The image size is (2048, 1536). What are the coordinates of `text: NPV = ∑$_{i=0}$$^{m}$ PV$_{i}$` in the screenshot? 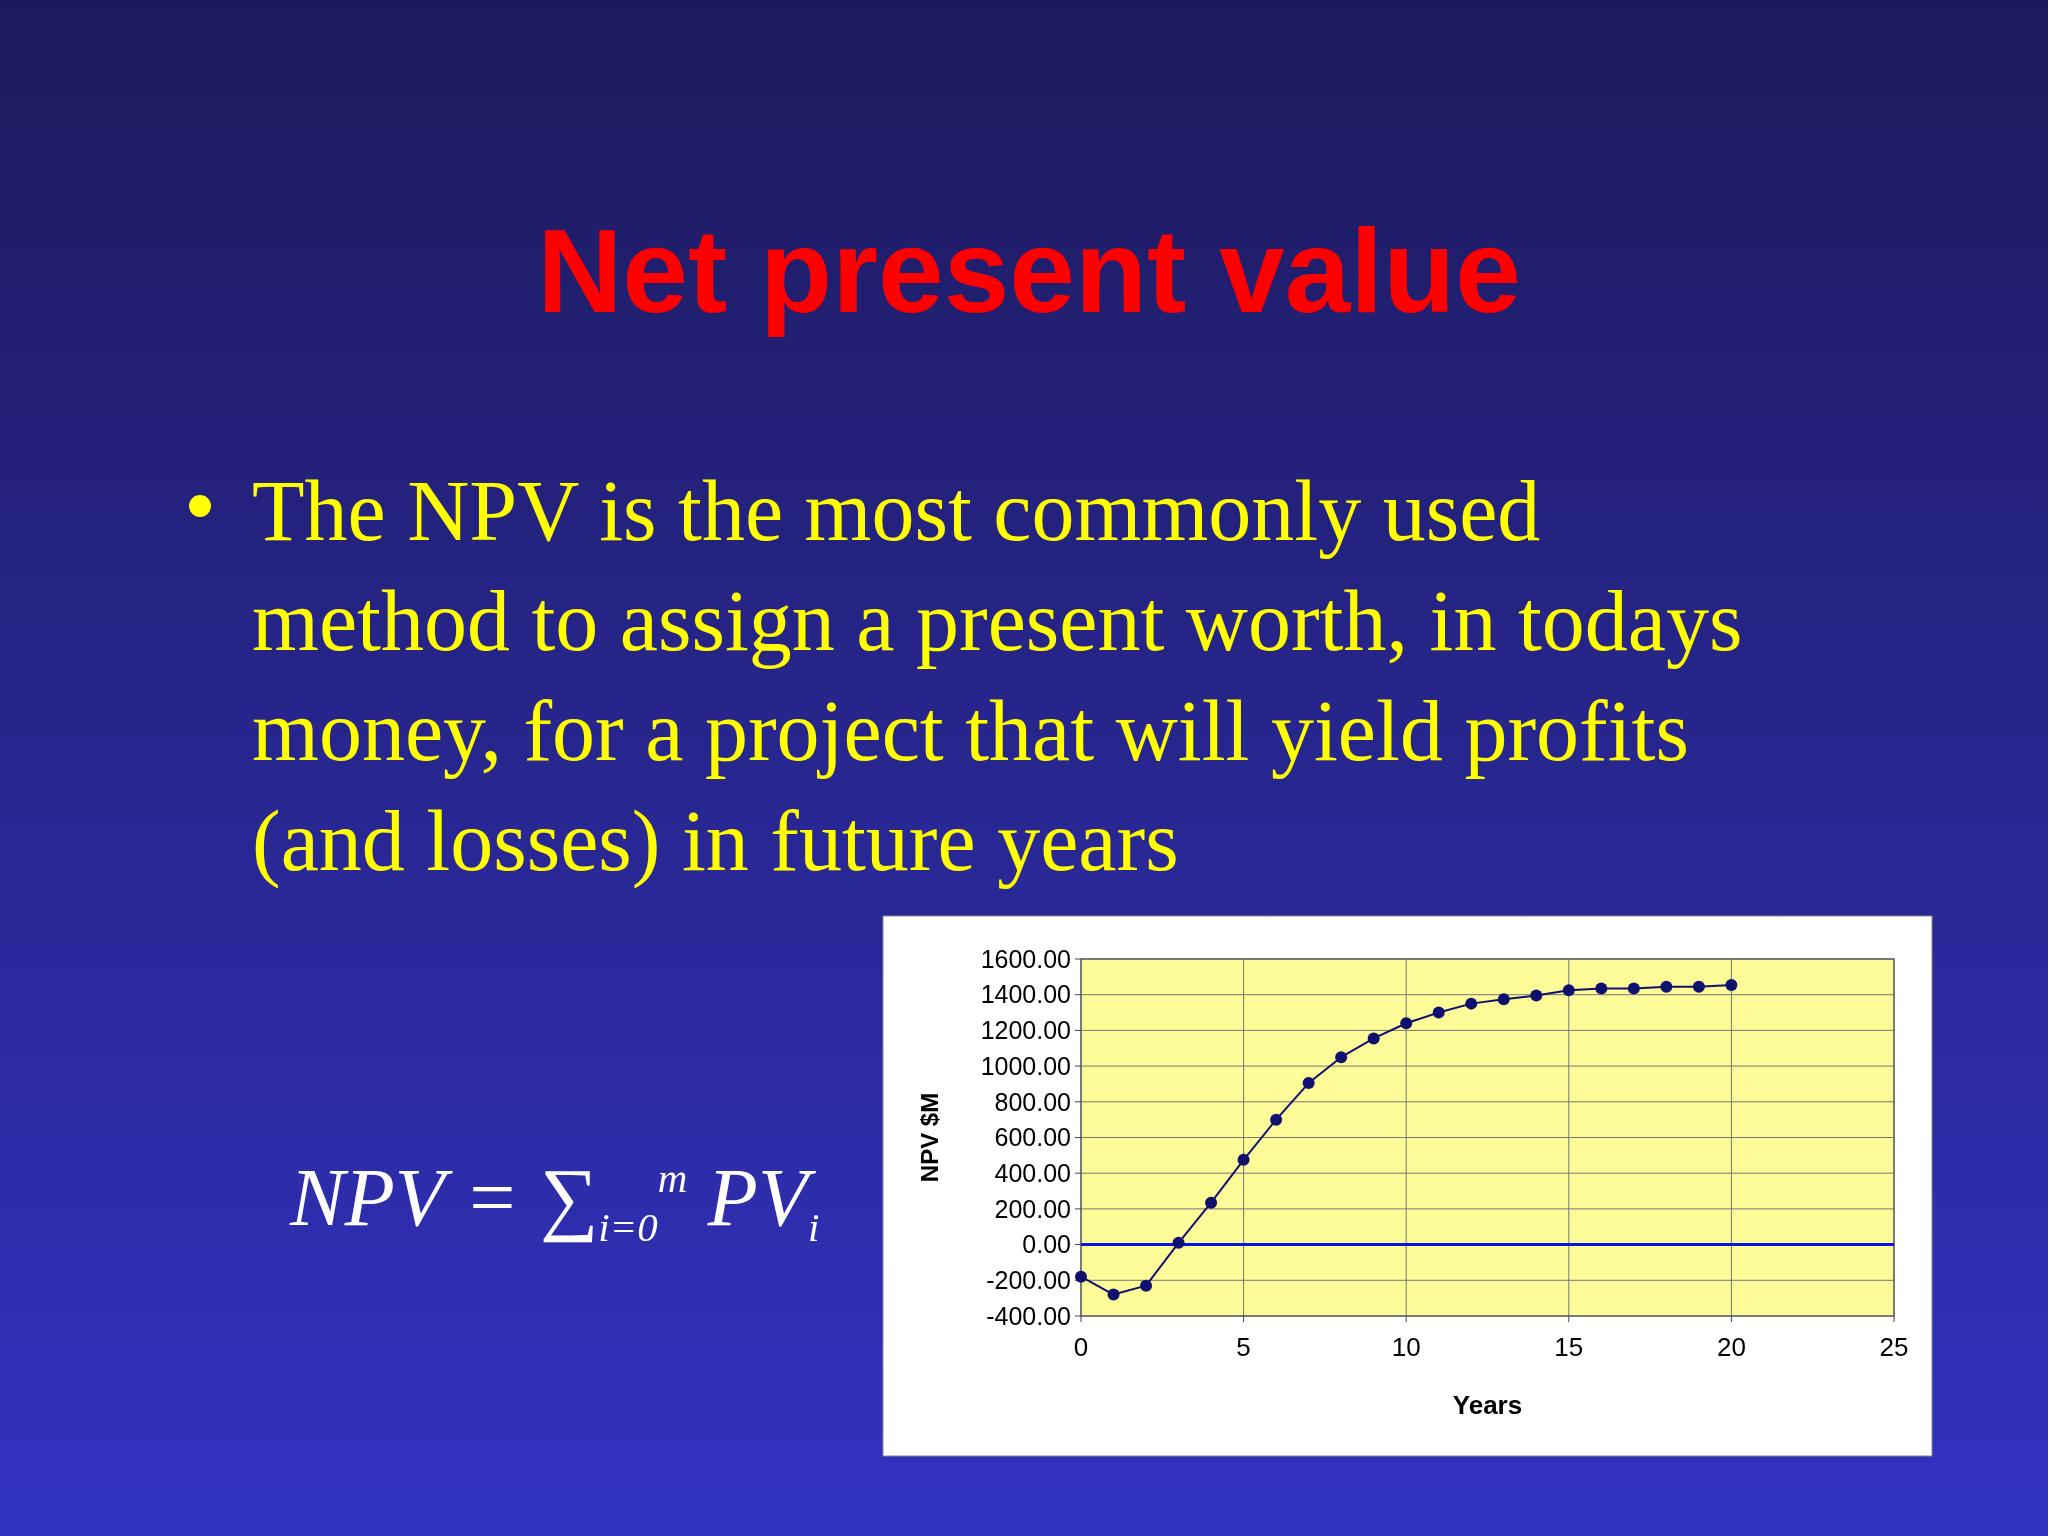 It's located at (554, 1201).